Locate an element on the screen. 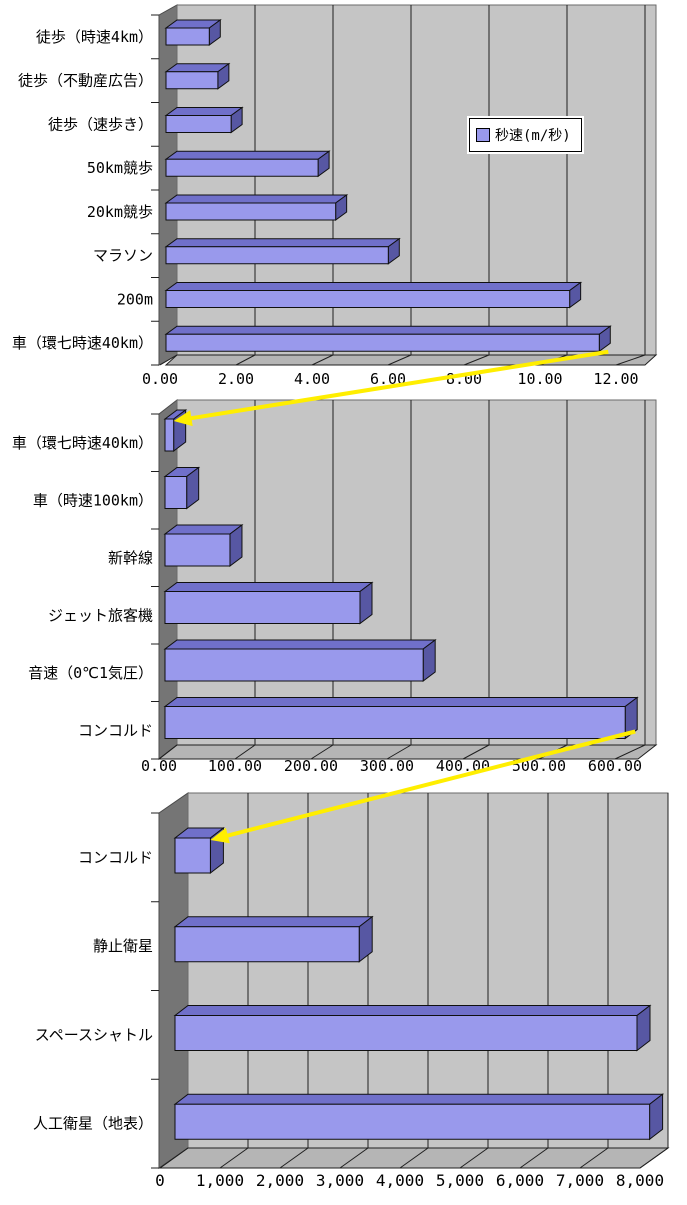  x-tick-label: 0 is located at coordinates (160, 1180).